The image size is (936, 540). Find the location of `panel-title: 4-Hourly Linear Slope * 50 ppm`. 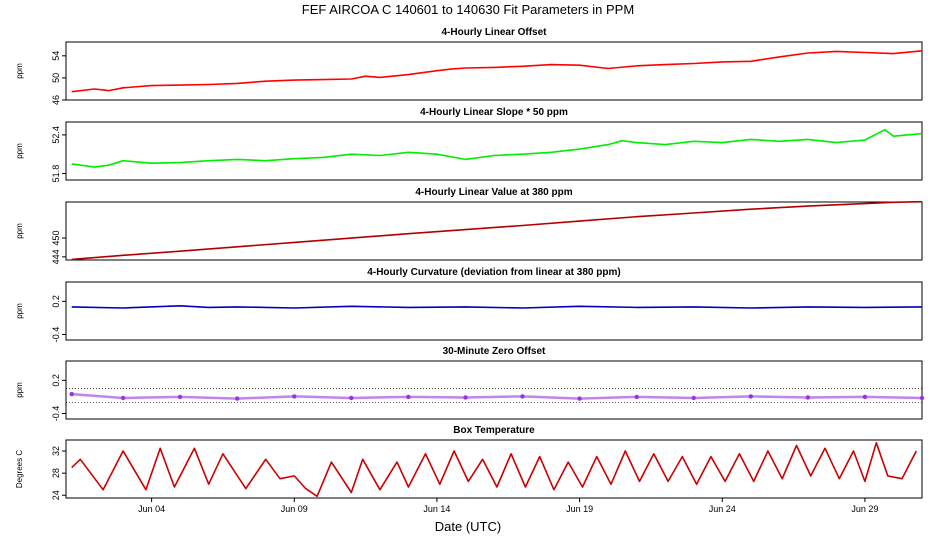

panel-title: 4-Hourly Linear Slope * 50 ppm is located at coordinates (494, 112).